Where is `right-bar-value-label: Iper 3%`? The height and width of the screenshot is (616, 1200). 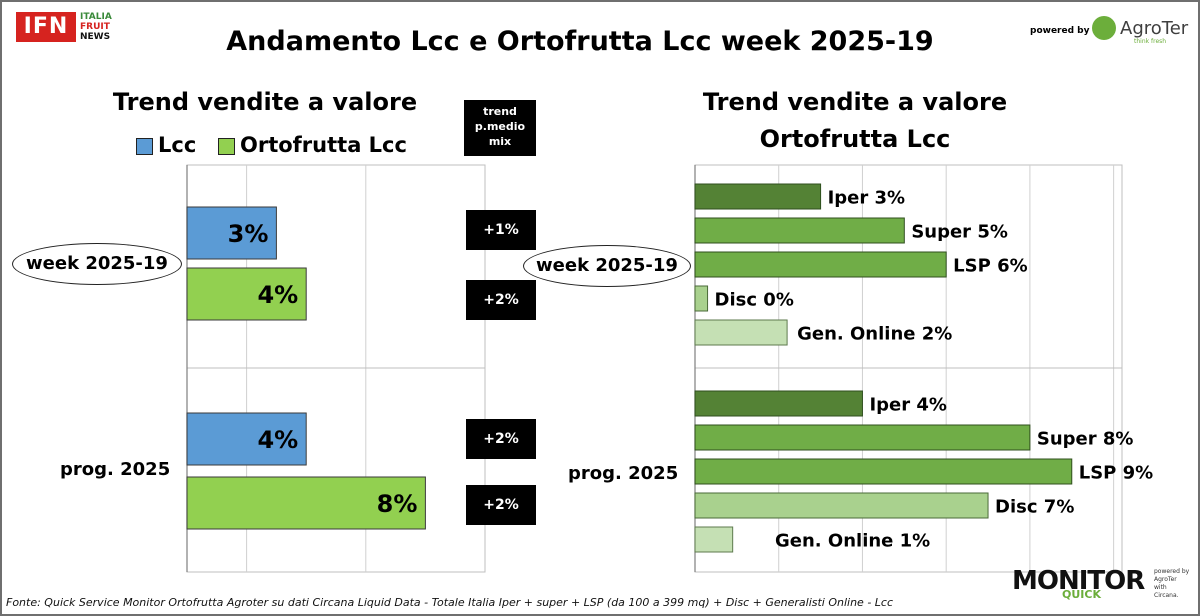
right-bar-value-label: Iper 3% is located at coordinates (867, 198).